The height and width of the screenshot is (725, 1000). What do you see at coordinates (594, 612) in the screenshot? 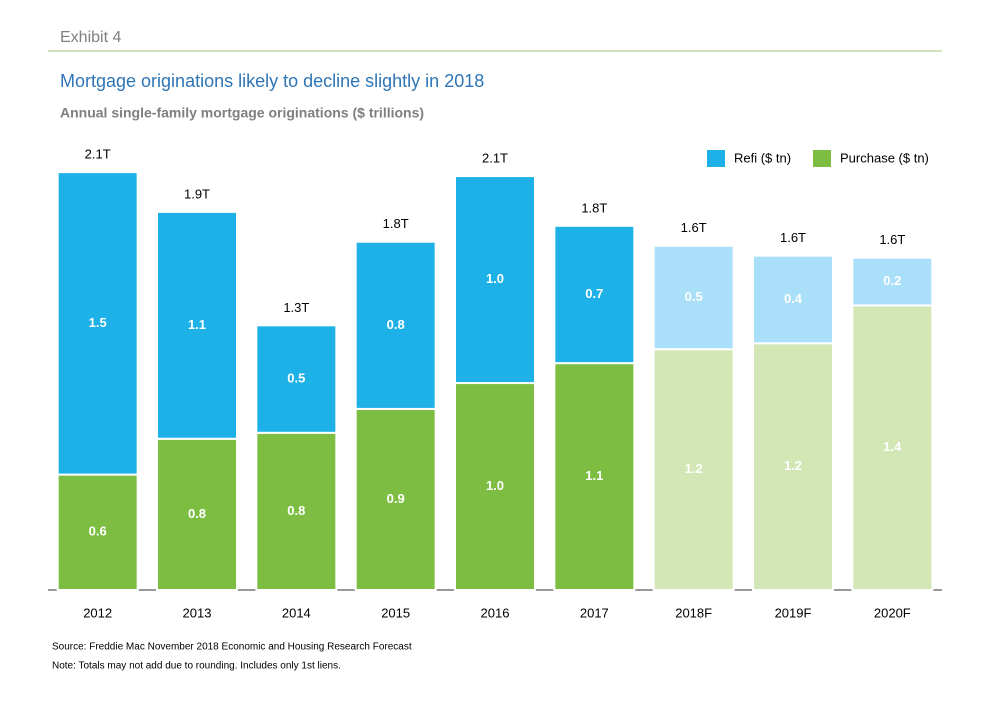
I see `x-tick-label: 2017` at bounding box center [594, 612].